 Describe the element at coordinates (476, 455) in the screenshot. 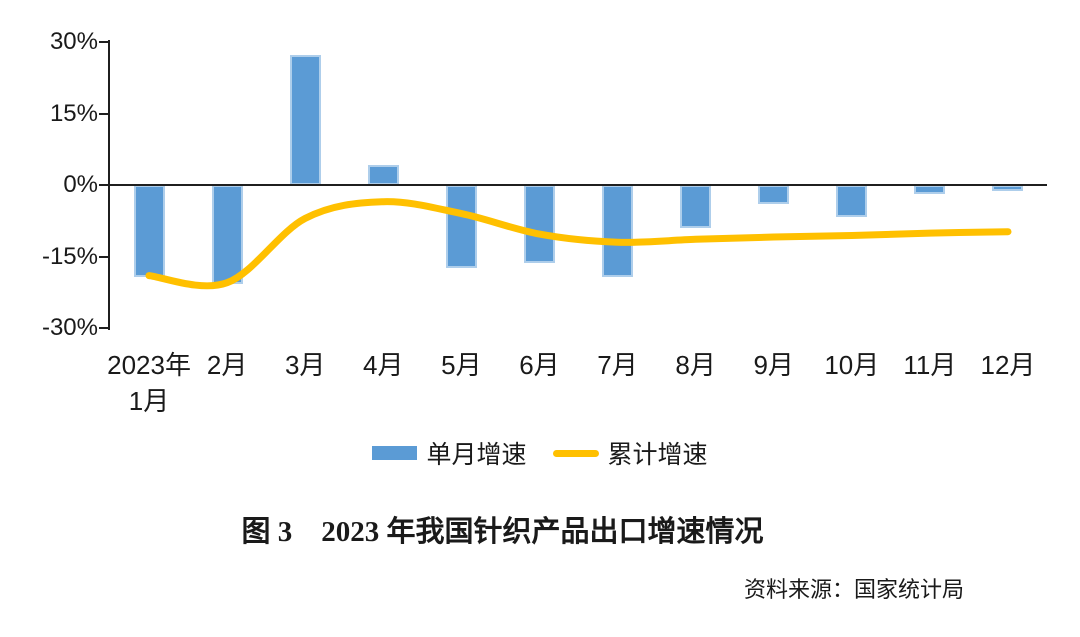

I see `legend-label-monthly: 单月增速` at that location.